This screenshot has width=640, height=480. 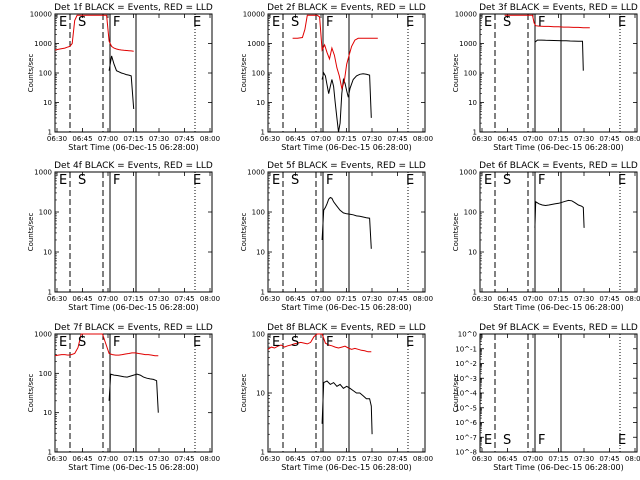 What do you see at coordinates (466, 379) in the screenshot?
I see `y-tick-label: 10^-3` at bounding box center [466, 379].